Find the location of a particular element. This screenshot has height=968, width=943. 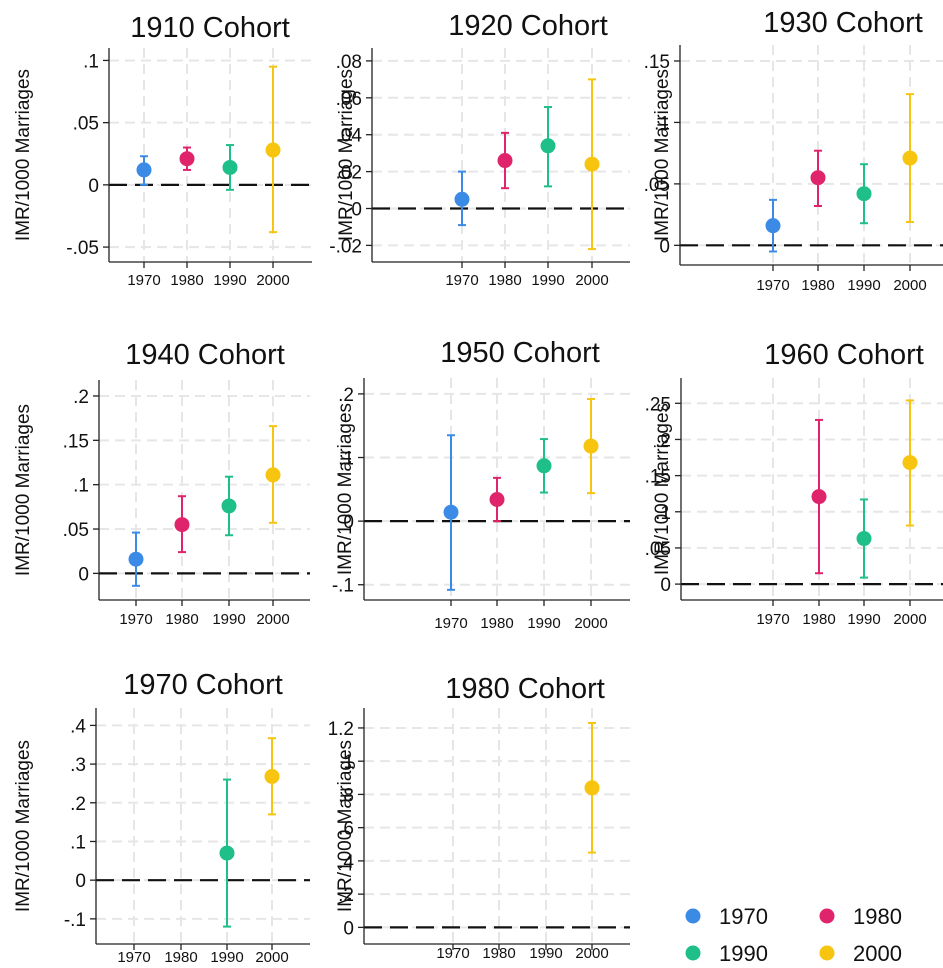

y-tick-label: .06 is located at coordinates (349, 99).